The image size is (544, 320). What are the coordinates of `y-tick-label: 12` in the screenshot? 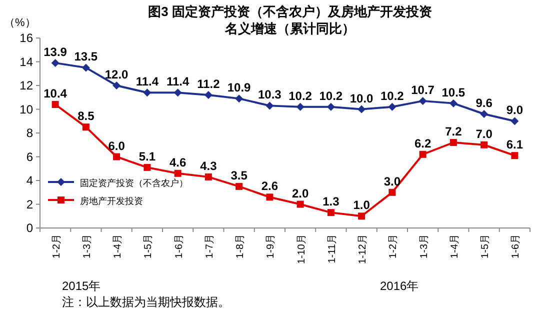 It's located at (27, 85).